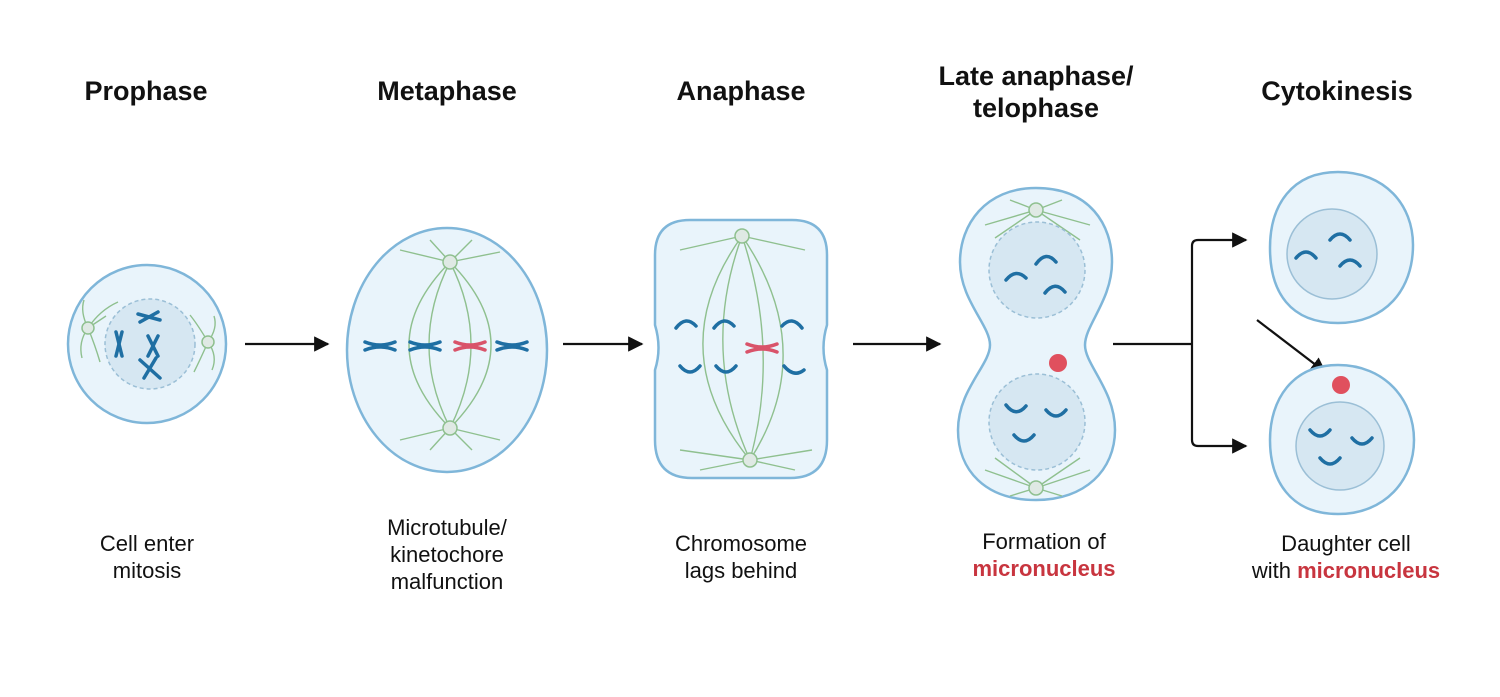 The height and width of the screenshot is (697, 1500). What do you see at coordinates (1341, 385) in the screenshot?
I see `micronucleus-daughter` at bounding box center [1341, 385].